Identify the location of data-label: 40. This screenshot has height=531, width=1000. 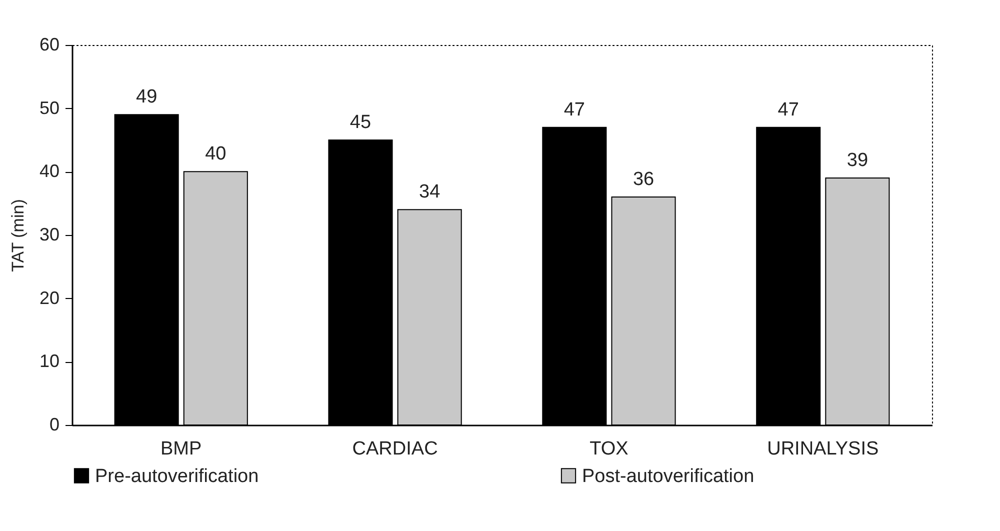
(215, 154).